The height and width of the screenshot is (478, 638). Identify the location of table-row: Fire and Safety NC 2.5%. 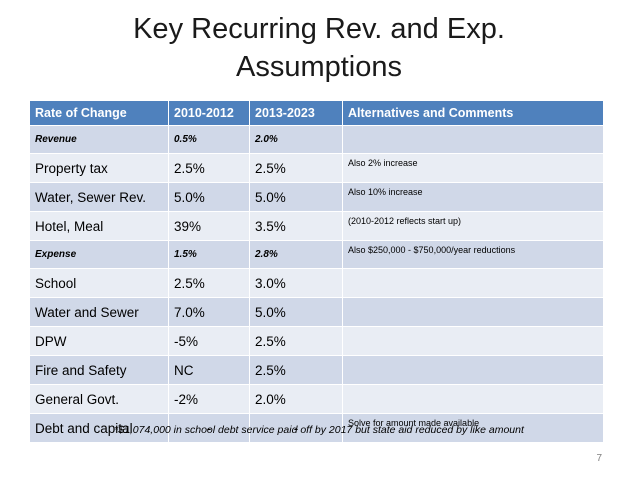
(316, 370).